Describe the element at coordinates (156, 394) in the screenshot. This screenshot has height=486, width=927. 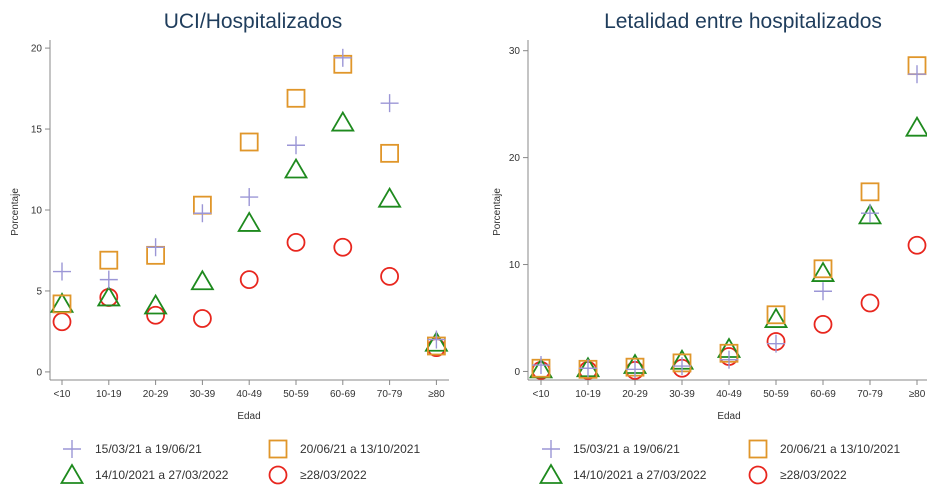
I see `x-tick-label: 20-29` at that location.